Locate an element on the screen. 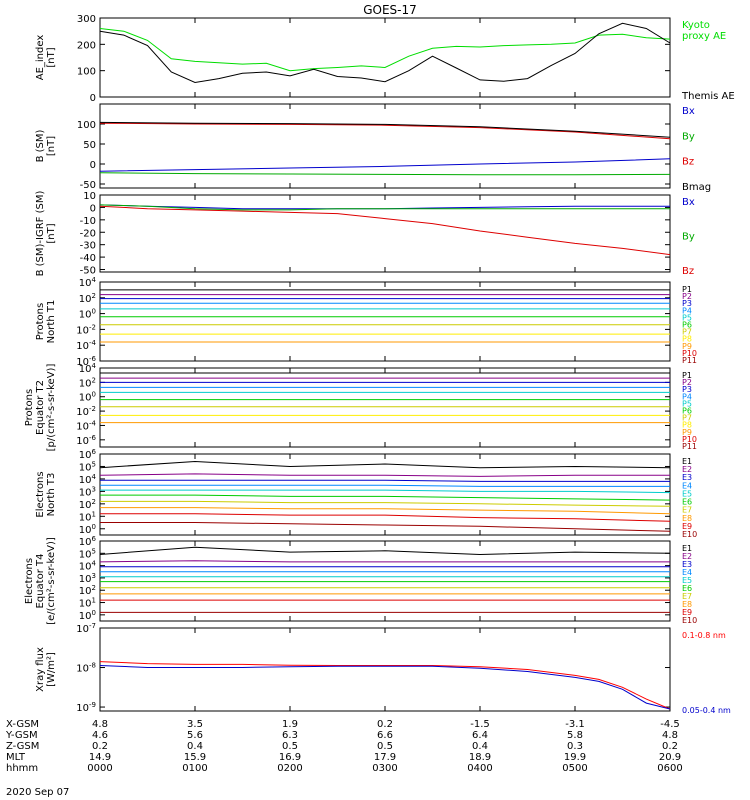 This screenshot has height=800, width=750. ephemeris-value: 6.3 is located at coordinates (290, 735).